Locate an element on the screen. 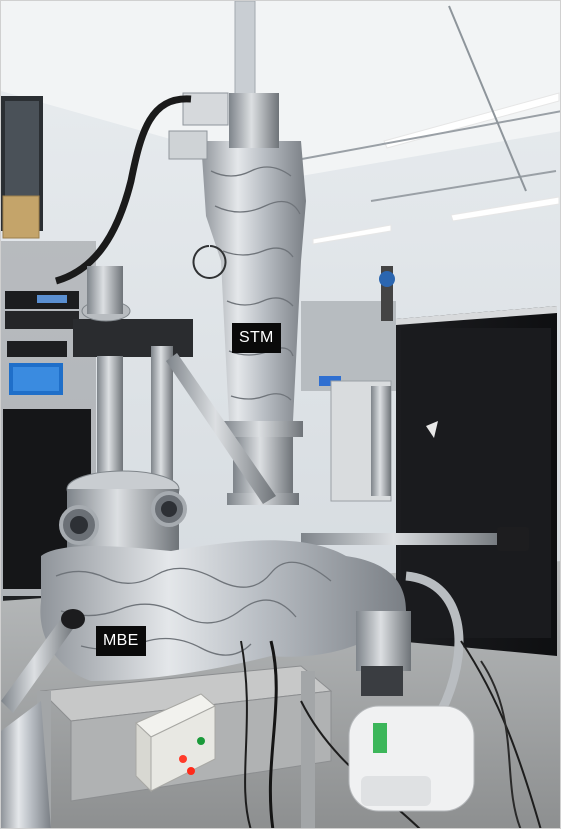 The image size is (561, 829). mbe-label: MBE is located at coordinates (121, 641).